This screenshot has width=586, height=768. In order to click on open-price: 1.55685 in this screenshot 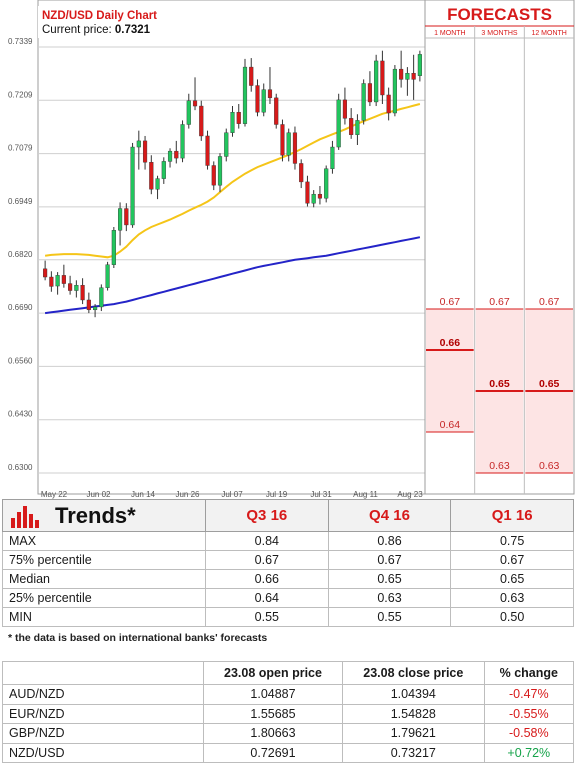, I will do `click(273, 713)`.